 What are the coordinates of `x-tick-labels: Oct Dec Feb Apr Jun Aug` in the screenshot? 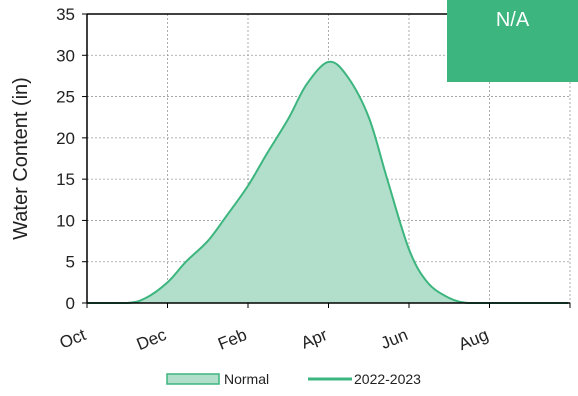 It's located at (274, 339).